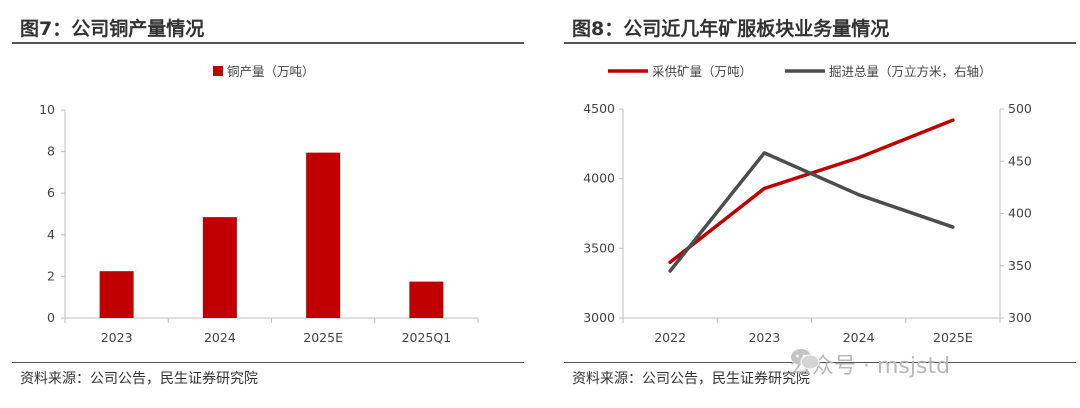 The width and height of the screenshot is (1080, 408). Describe the element at coordinates (691, 379) in the screenshot. I see `right-source-note: 资料来源：公司公告，民生证券研究院` at that location.